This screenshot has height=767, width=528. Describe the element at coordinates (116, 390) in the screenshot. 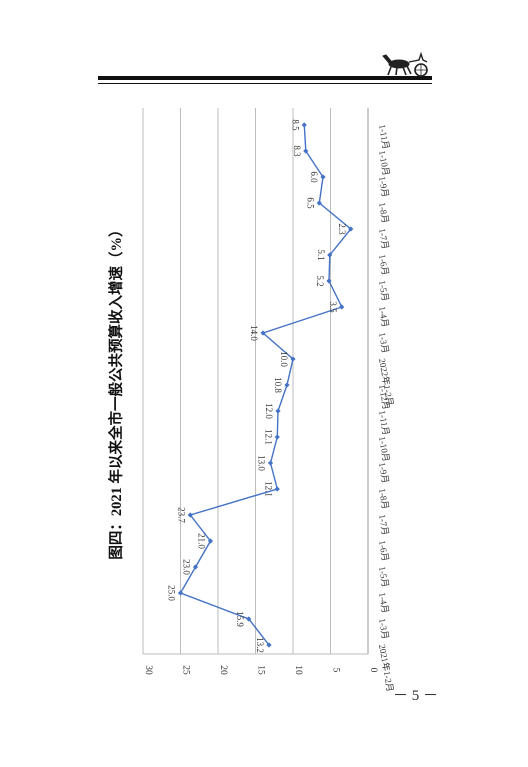

I see `chart-title: 图四：2021 年以来全市一般公共预算收入增速（%）` at that location.